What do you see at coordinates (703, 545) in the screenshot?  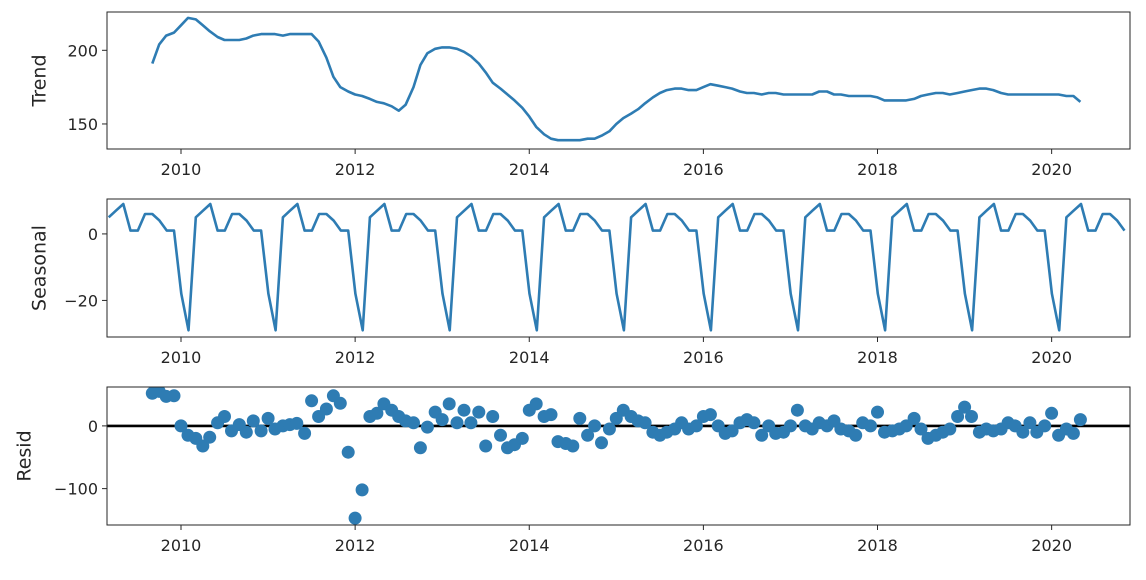 I see `resid-x-tick-label: 2016` at bounding box center [703, 545].